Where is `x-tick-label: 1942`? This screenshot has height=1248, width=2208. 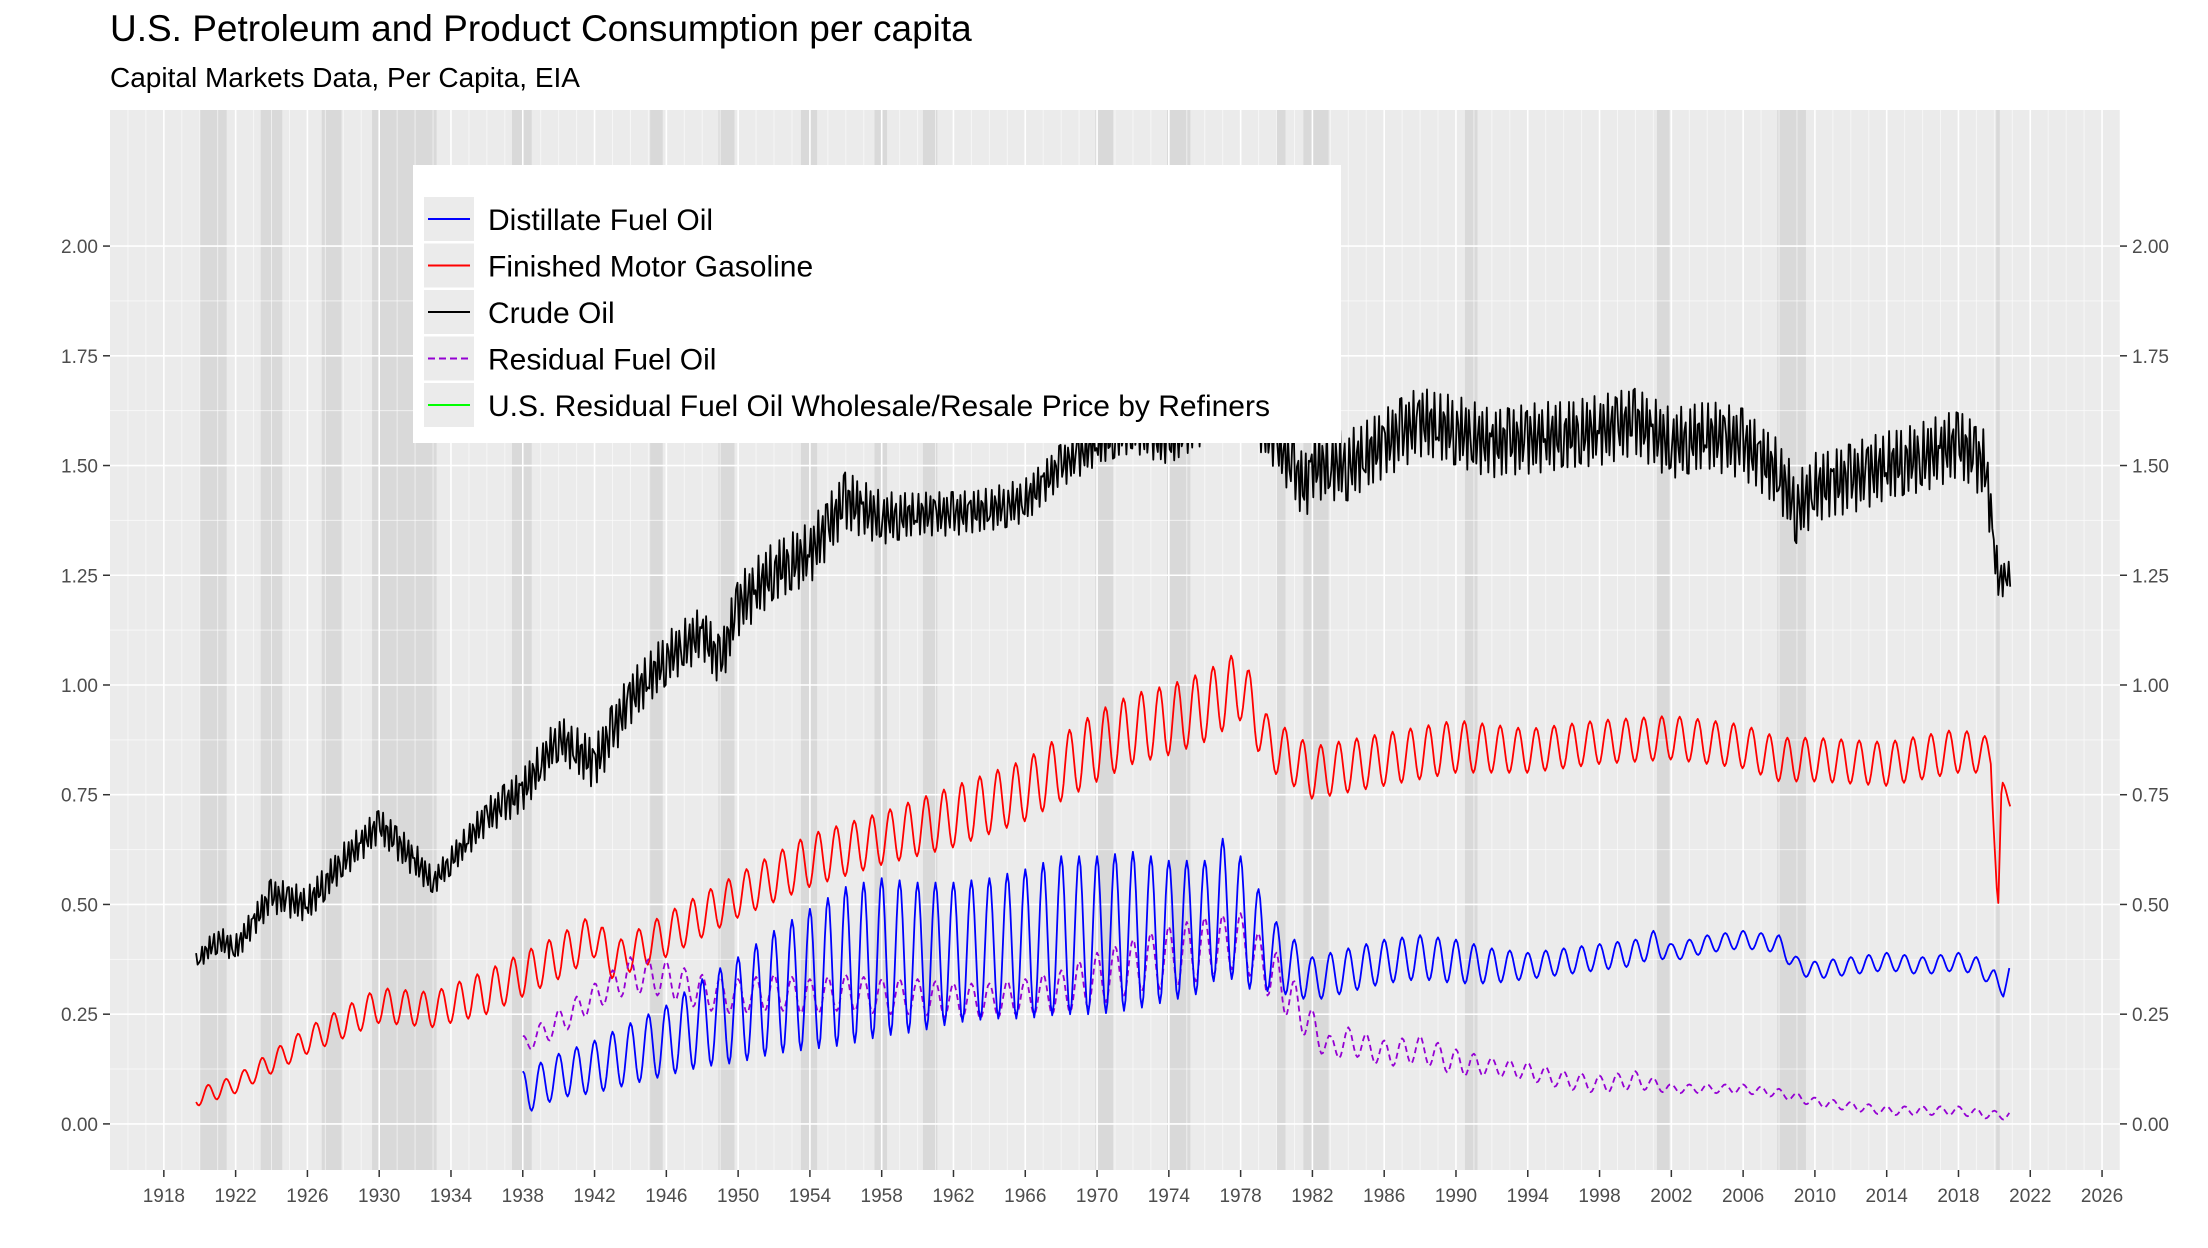 x-tick-label: 1942 is located at coordinates (594, 1196).